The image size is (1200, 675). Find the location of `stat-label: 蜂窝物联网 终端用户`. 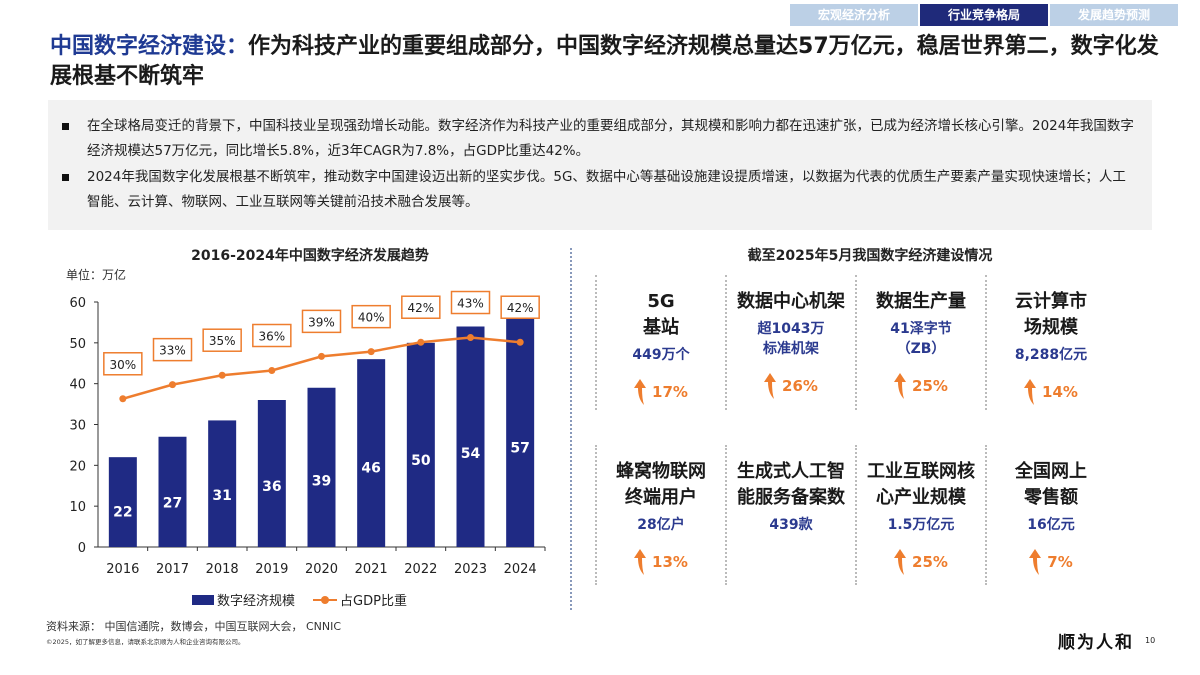

stat-label: 蜂窝物联网 终端用户 is located at coordinates (661, 484).